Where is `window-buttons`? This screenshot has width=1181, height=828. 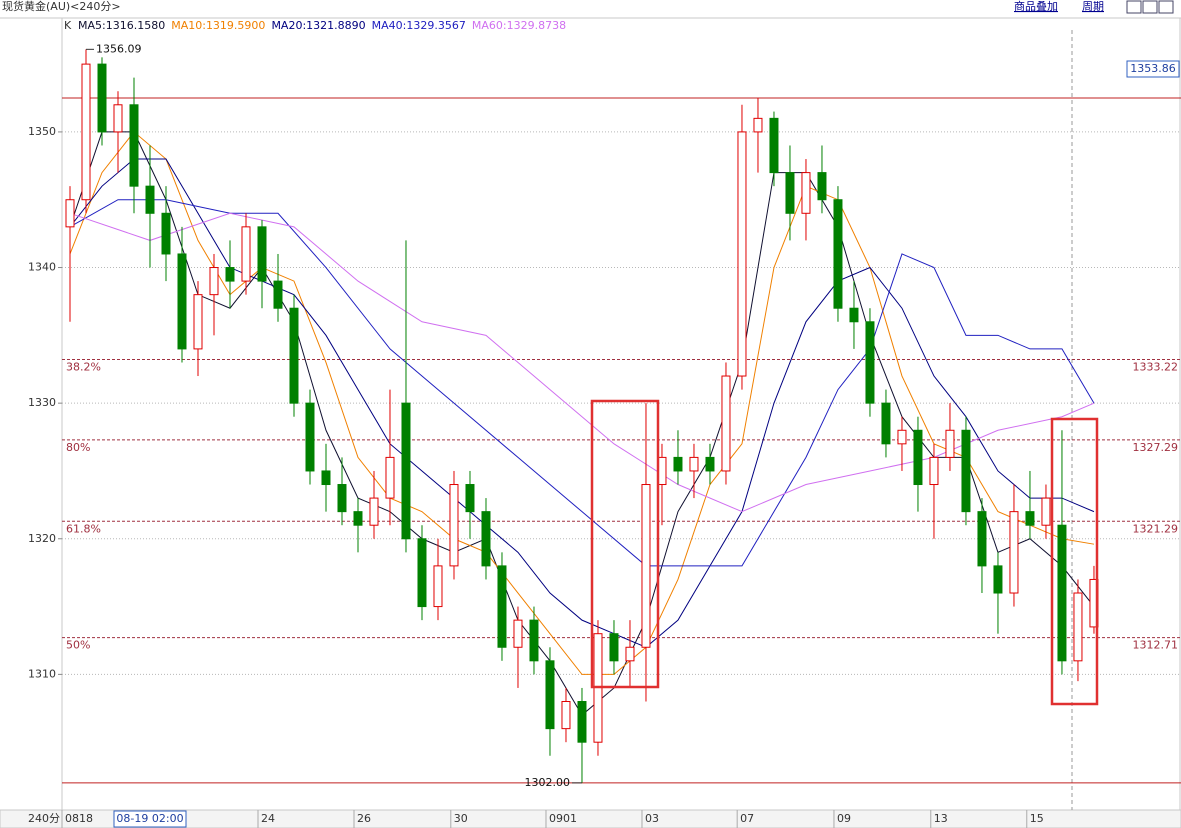
window-buttons is located at coordinates (1150, 7).